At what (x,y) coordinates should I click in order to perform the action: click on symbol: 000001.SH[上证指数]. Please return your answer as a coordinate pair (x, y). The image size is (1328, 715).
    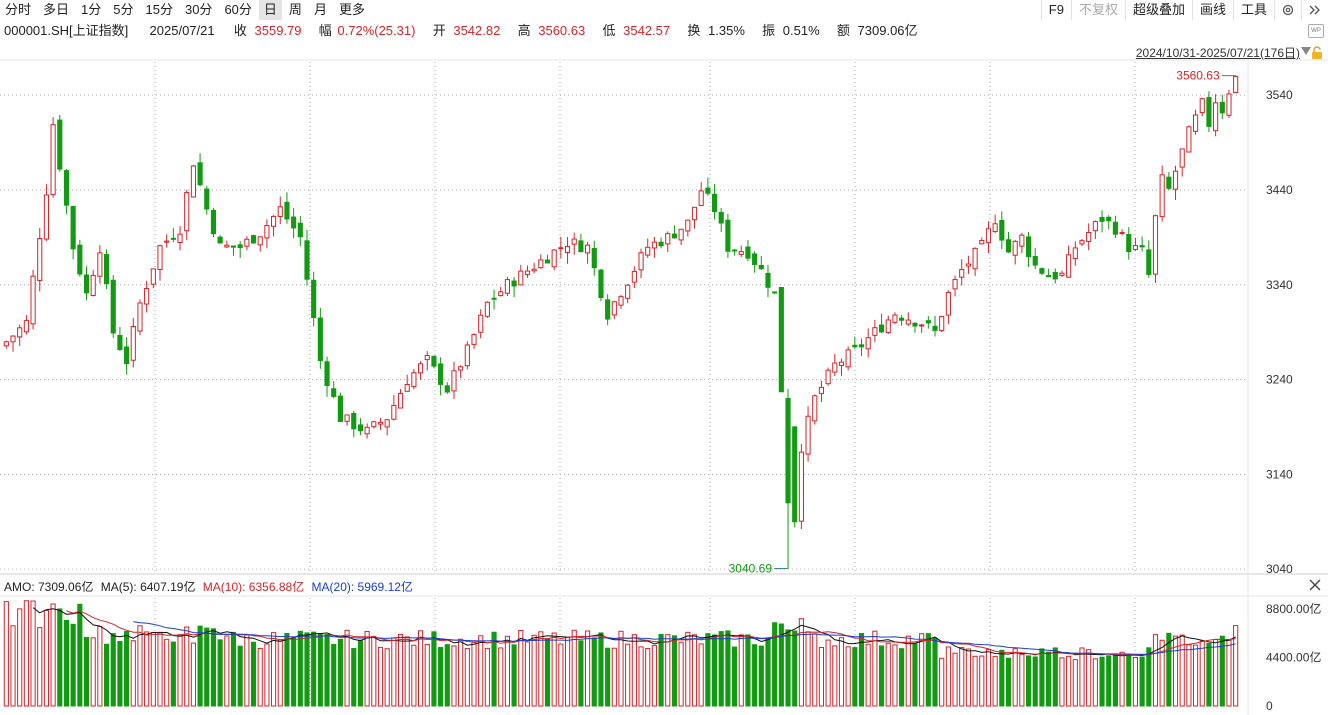
    Looking at the image, I should click on (66, 30).